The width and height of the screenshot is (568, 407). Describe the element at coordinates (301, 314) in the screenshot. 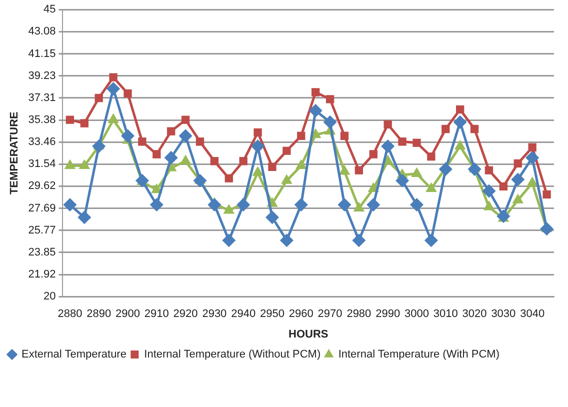

I see `x-tick-label: 2960` at that location.